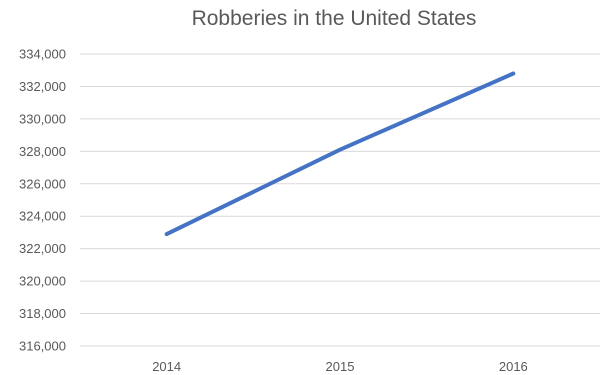 This screenshot has width=611, height=375. I want to click on y-tick-label: 332,000, so click(42, 86).